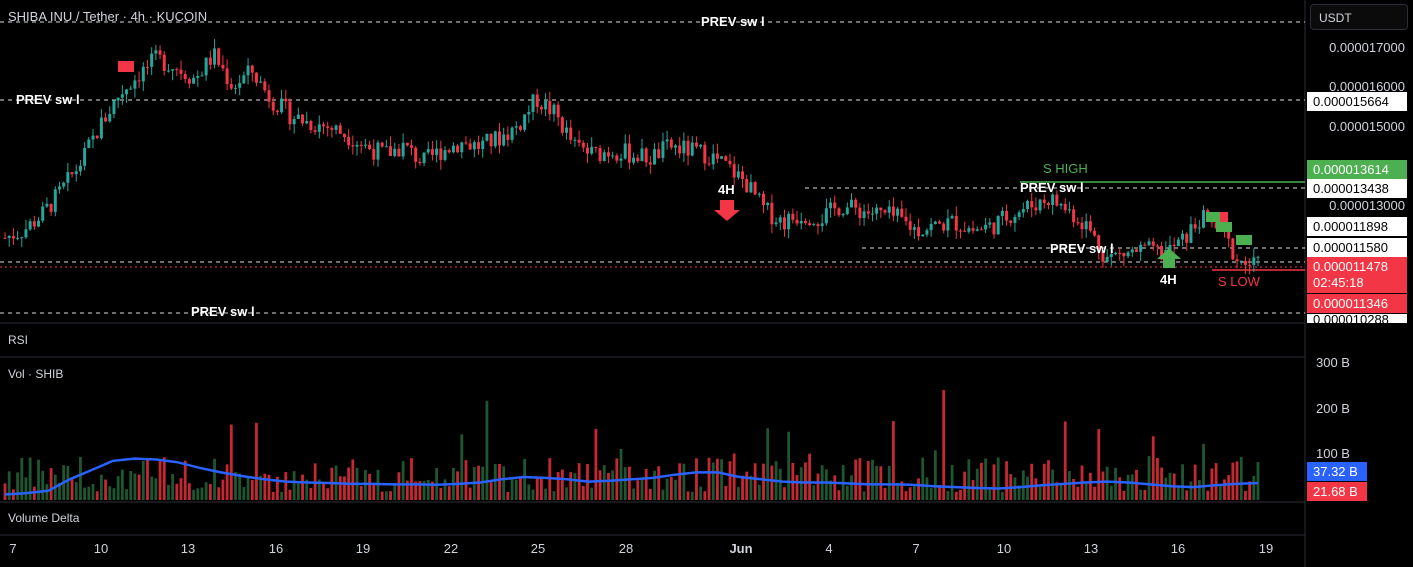 This screenshot has width=1413, height=567. What do you see at coordinates (1367, 47) in the screenshot?
I see `price-tick-17000: 0.000017000` at bounding box center [1367, 47].